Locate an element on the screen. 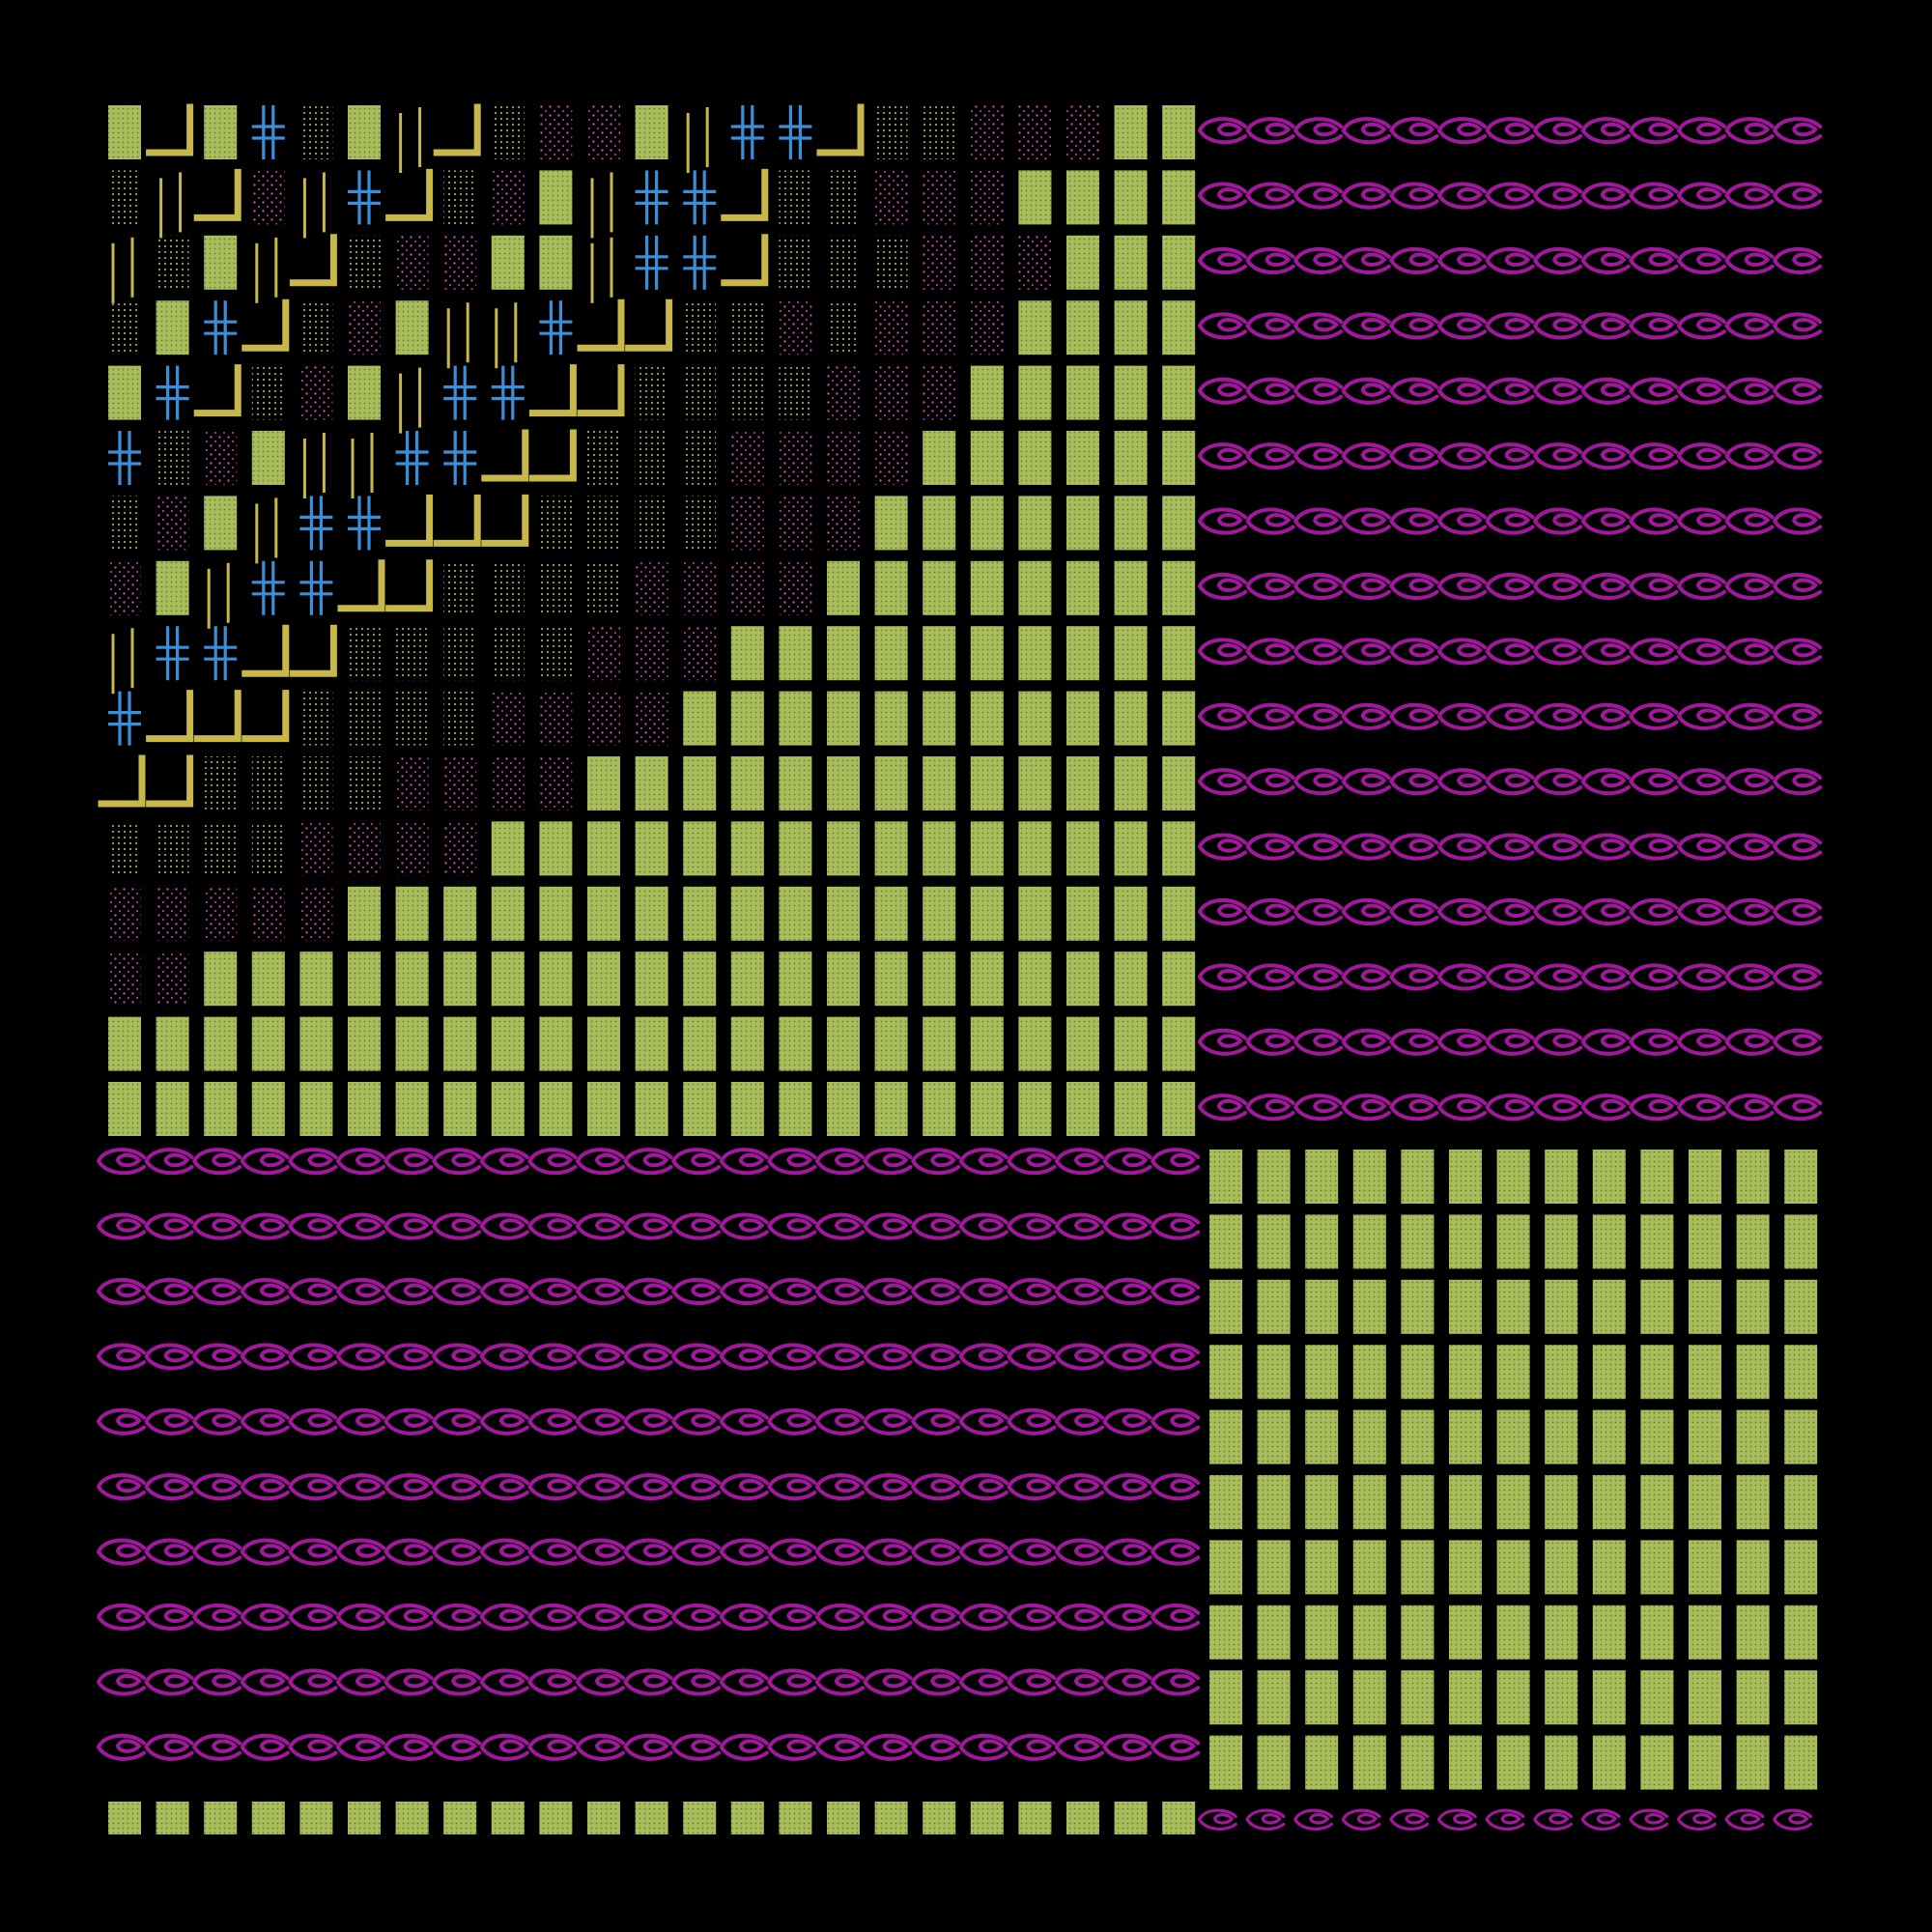  magenta-dot-shade is located at coordinates (124, 913).